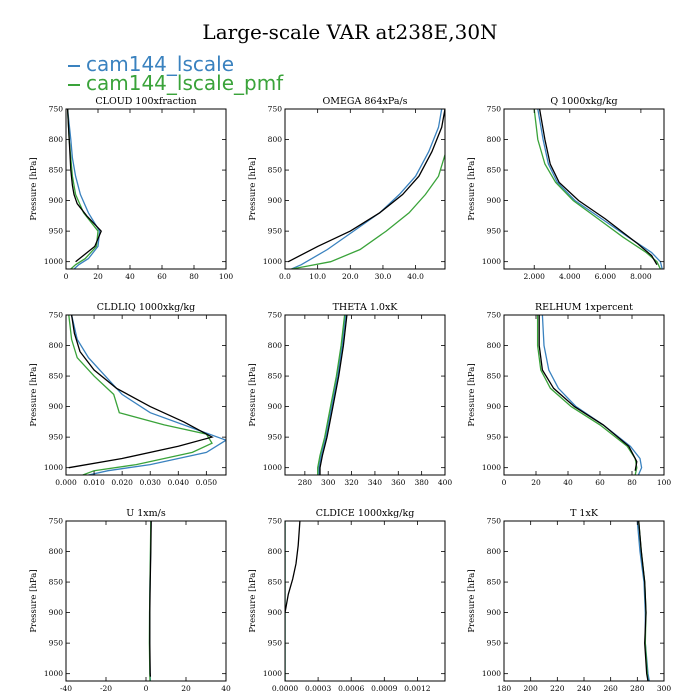 The image size is (700, 700). Describe the element at coordinates (318, 688) in the screenshot. I see `x-tick-label: 0.0003` at that location.